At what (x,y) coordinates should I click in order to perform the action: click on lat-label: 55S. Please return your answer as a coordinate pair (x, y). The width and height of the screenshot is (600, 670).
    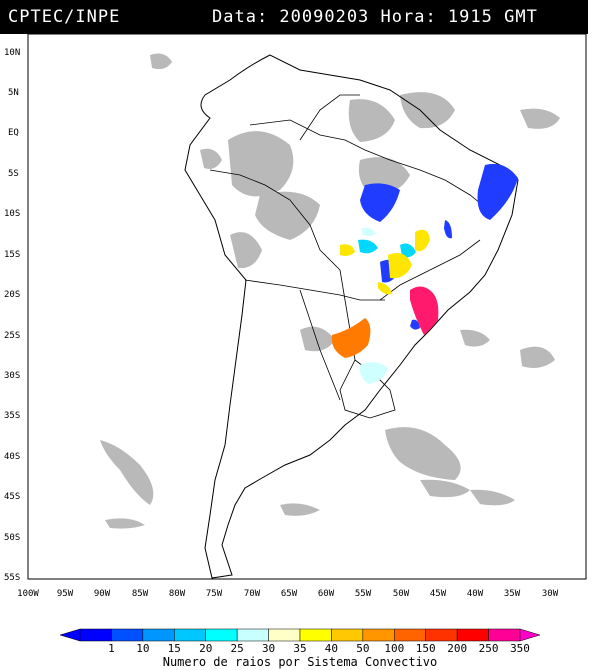
    Looking at the image, I should click on (12, 578).